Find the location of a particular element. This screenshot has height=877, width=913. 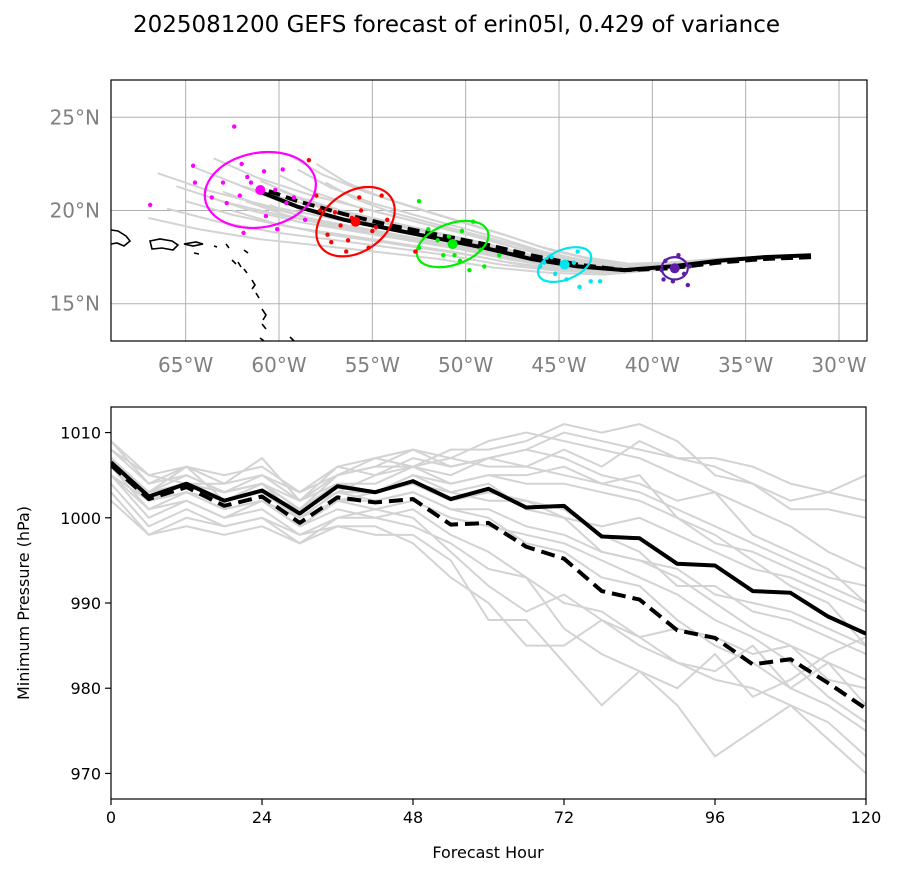

alt-track-line is located at coordinates (535, 229).